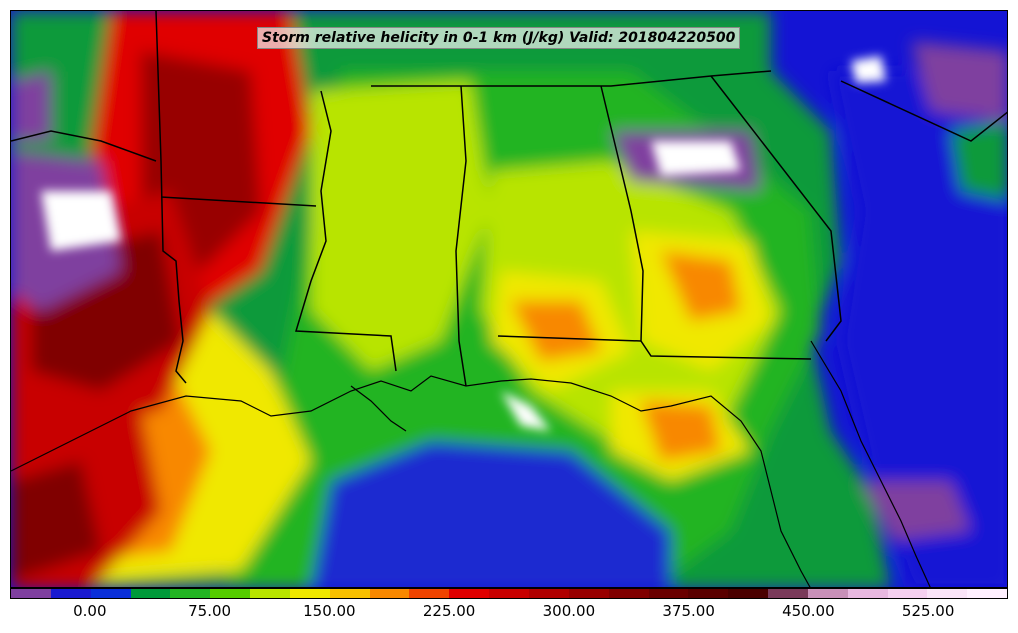 The height and width of the screenshot is (633, 1018). I want to click on colorbar-tick-label: 300.00, so click(569, 611).